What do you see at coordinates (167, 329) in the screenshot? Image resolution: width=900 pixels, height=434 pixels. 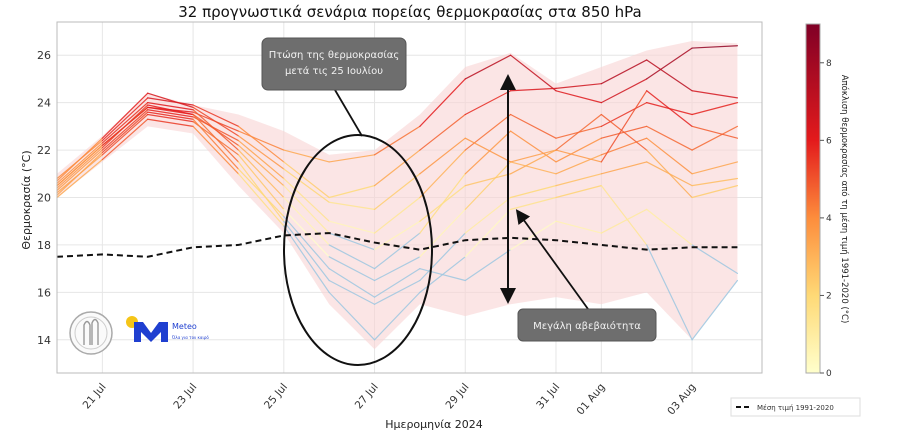 I see `meteo-logo: Meteo Όλα για τον καιρό` at bounding box center [167, 329].